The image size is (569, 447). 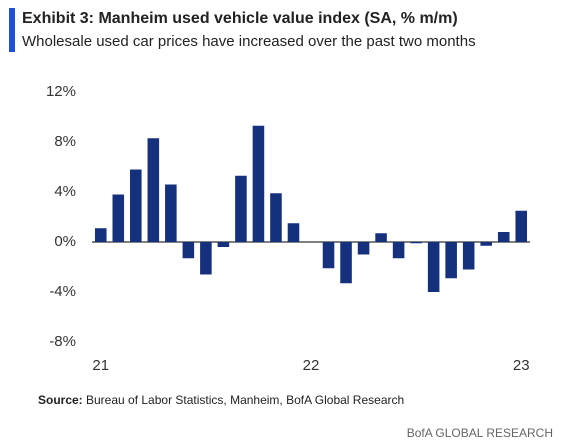 I want to click on title-accent, so click(x=12, y=30).